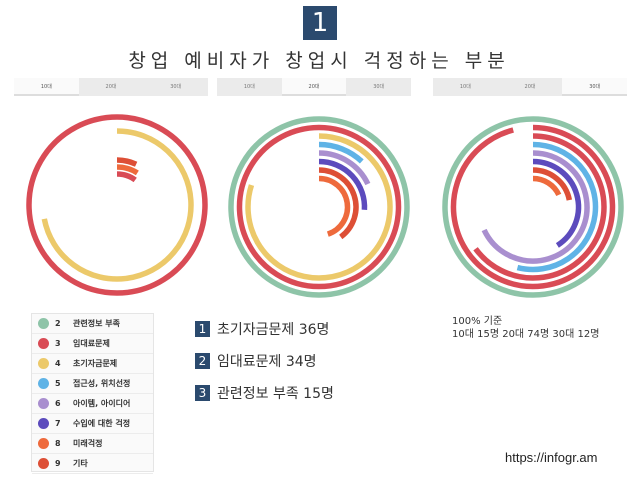  I want to click on tabbar-chart-3: 10대 20대 30대, so click(530, 87).